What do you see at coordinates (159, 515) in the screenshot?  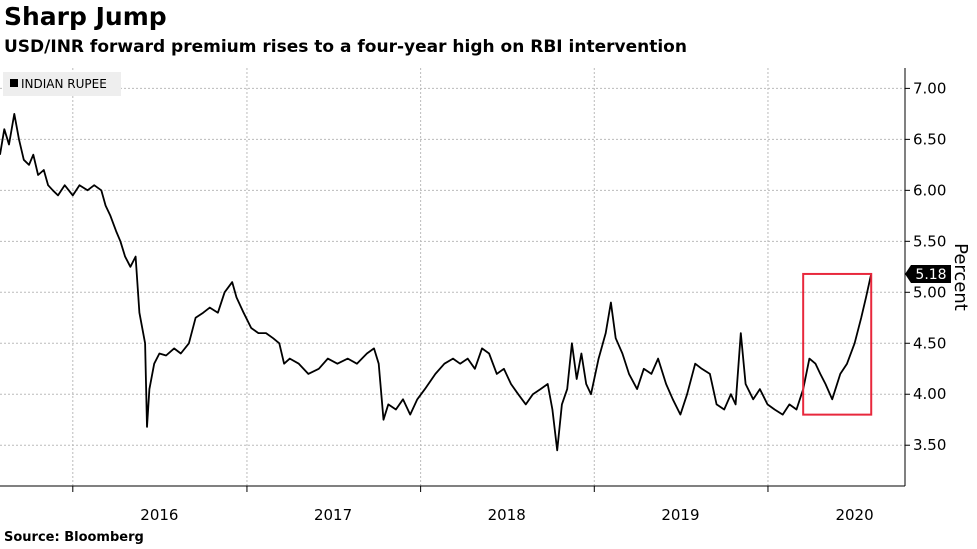 I see `x-tick-label: 2016` at bounding box center [159, 515].